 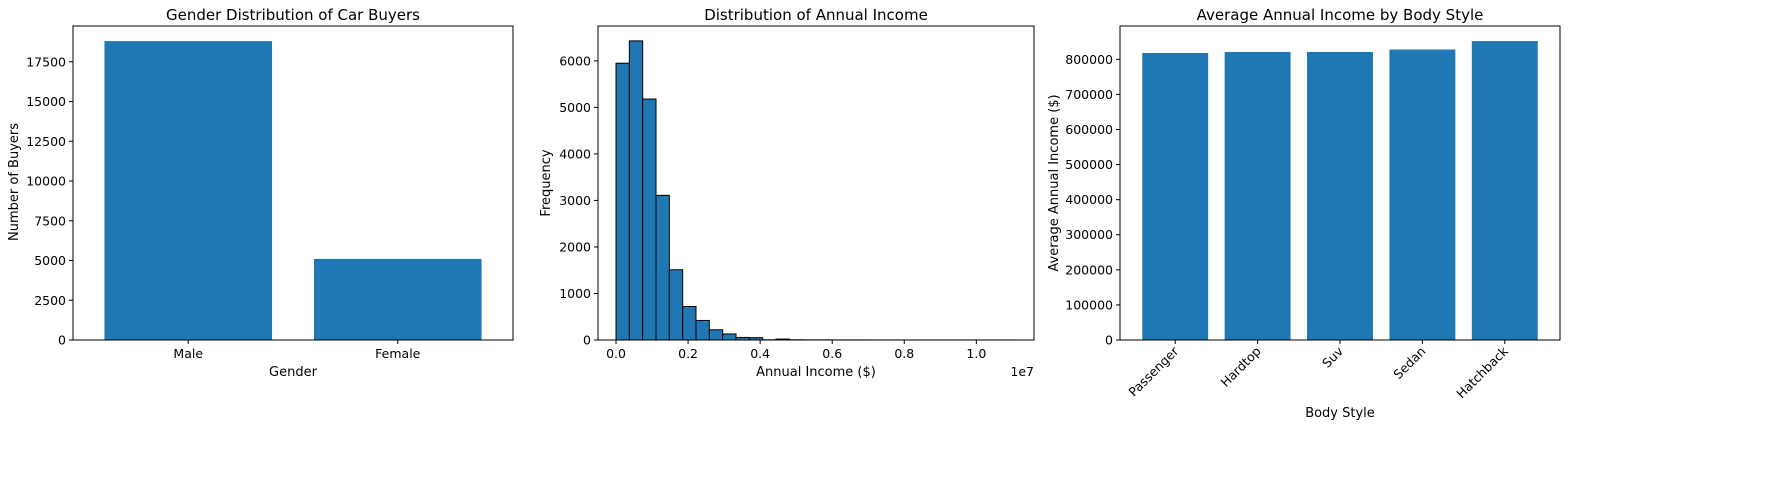 I want to click on chart-gender-title: Gender Distribution of Car Buyers, so click(x=293, y=15).